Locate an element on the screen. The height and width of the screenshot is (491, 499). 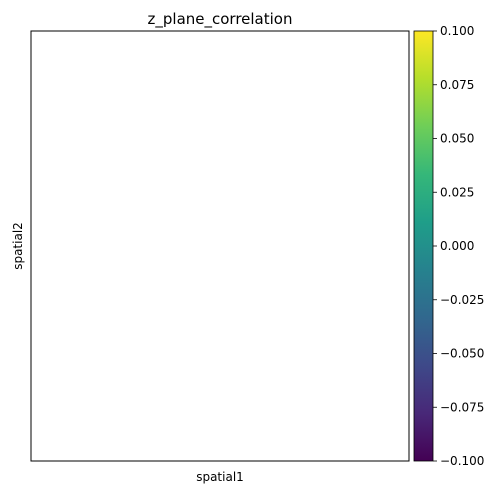
colorbar-tick-label: 0.025 is located at coordinates (457, 192).